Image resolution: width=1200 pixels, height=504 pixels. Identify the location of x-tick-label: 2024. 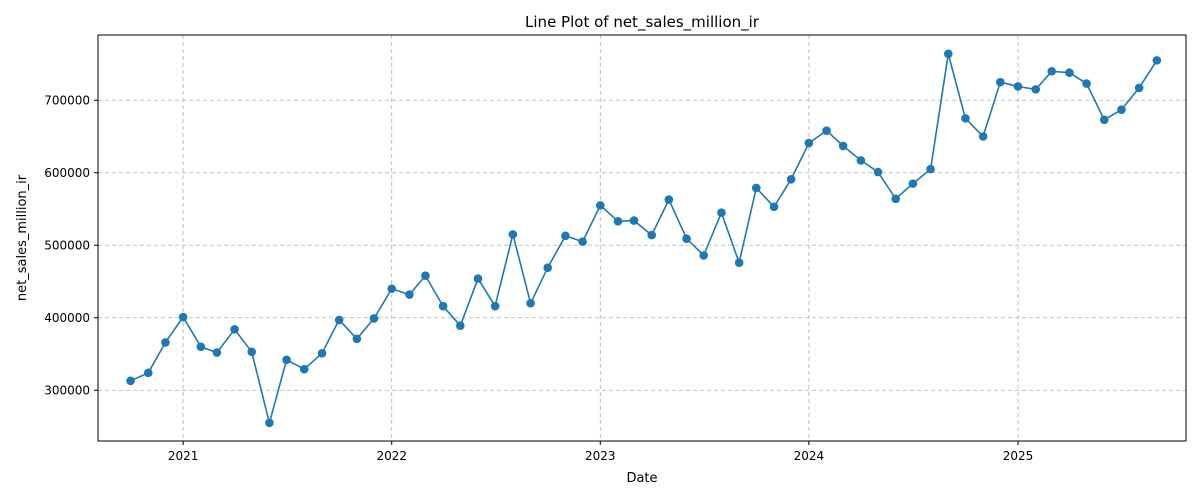
(809, 456).